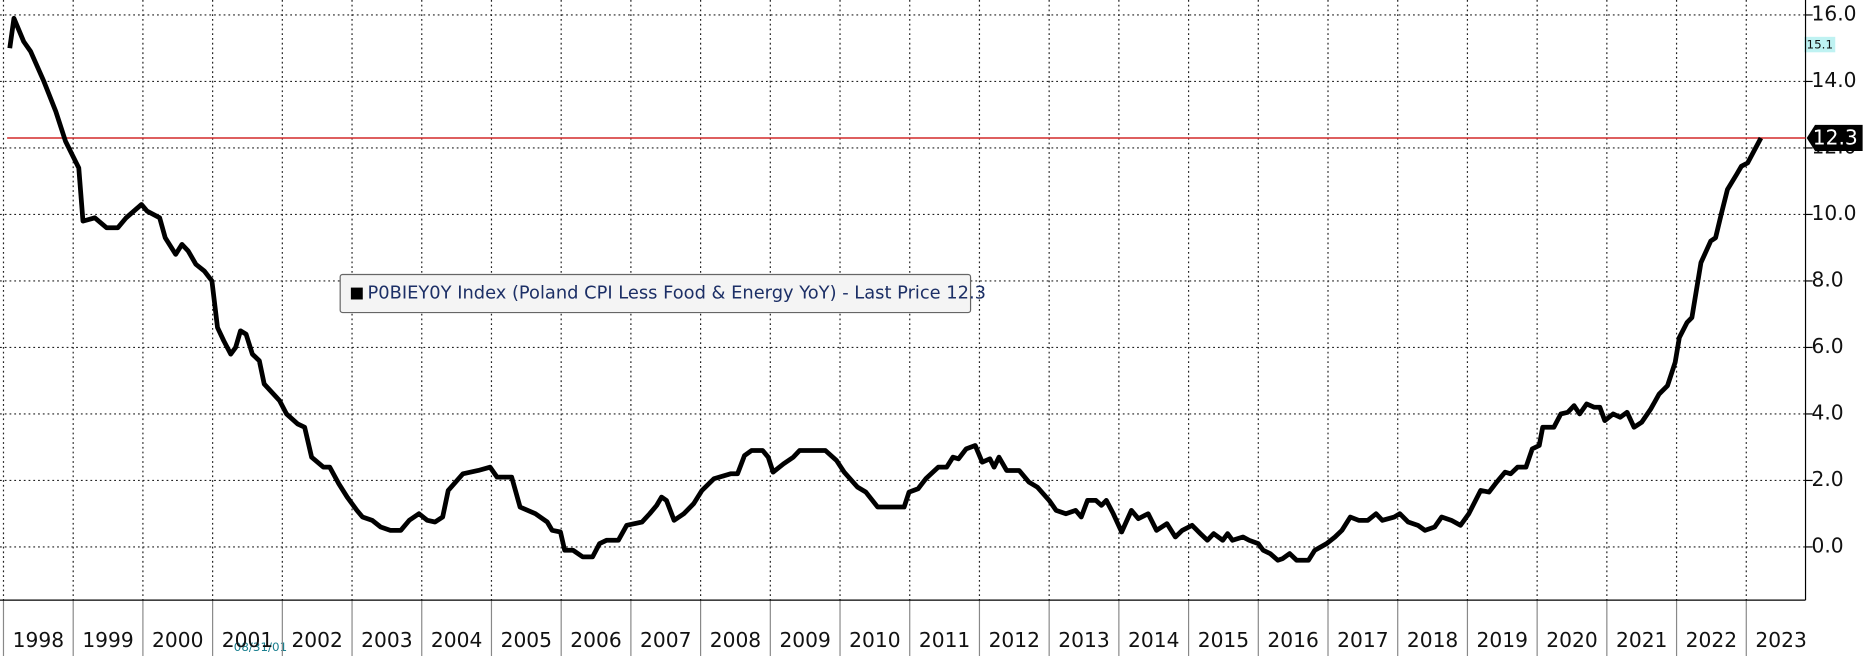  I want to click on x-tick-label: 2007, so click(665, 640).